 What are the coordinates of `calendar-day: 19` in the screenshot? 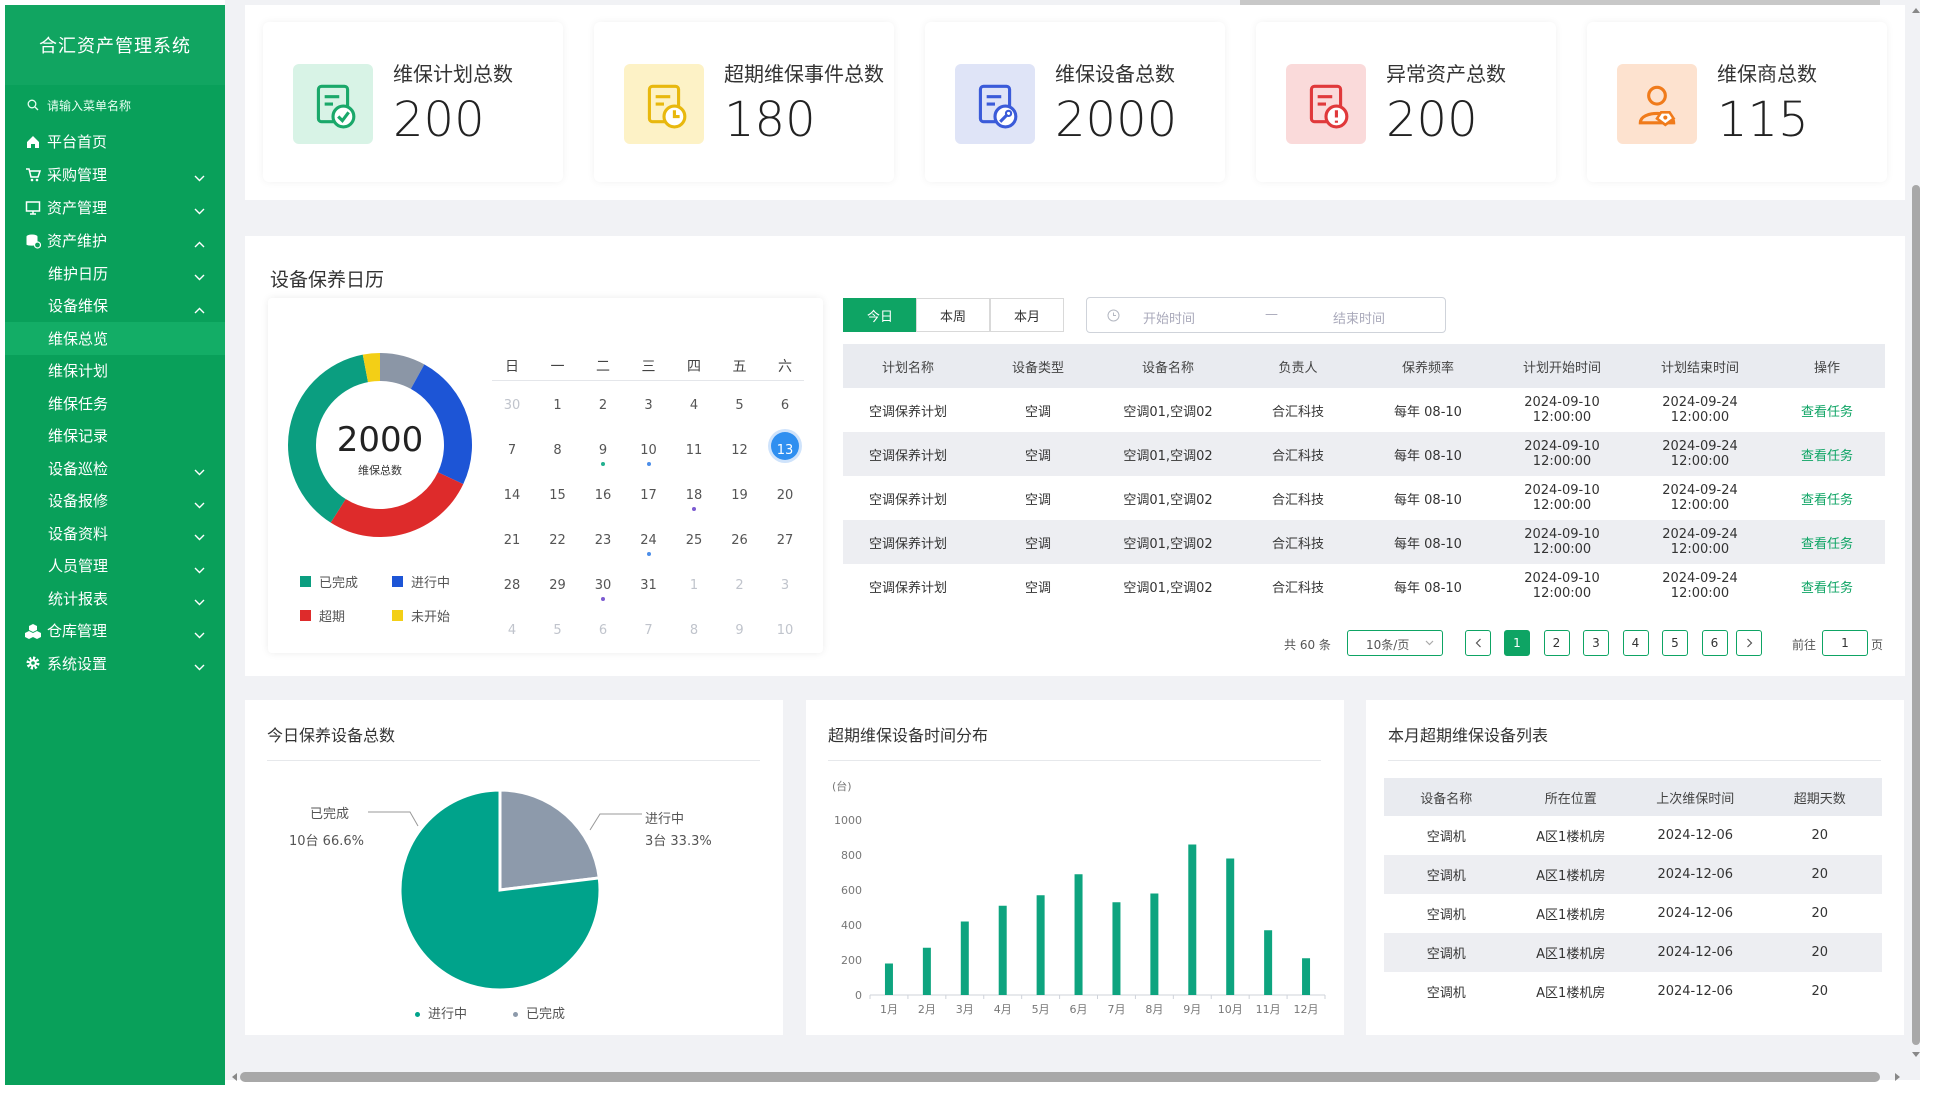 It's located at (740, 495).